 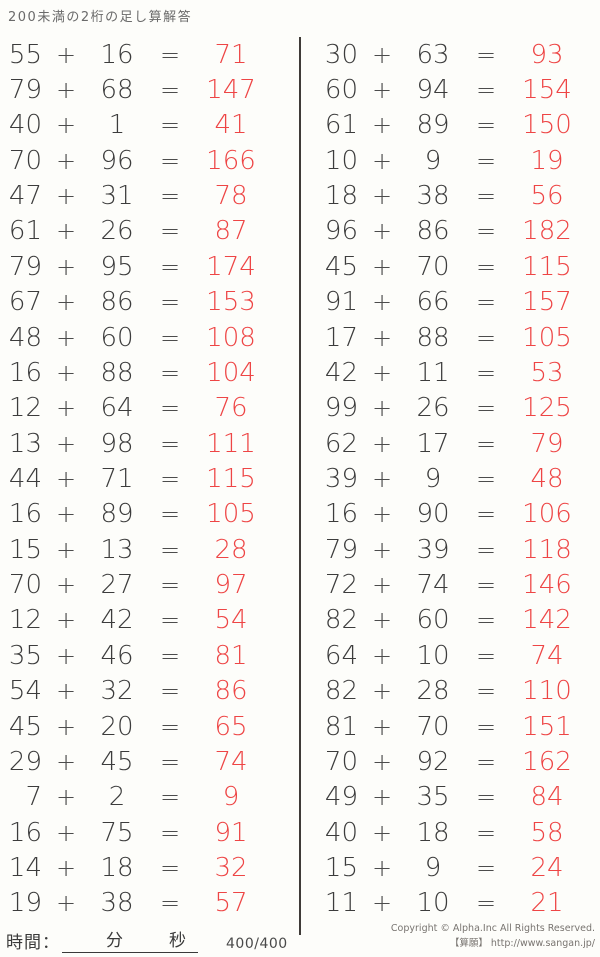 I want to click on answer: 93, so click(x=547, y=54).